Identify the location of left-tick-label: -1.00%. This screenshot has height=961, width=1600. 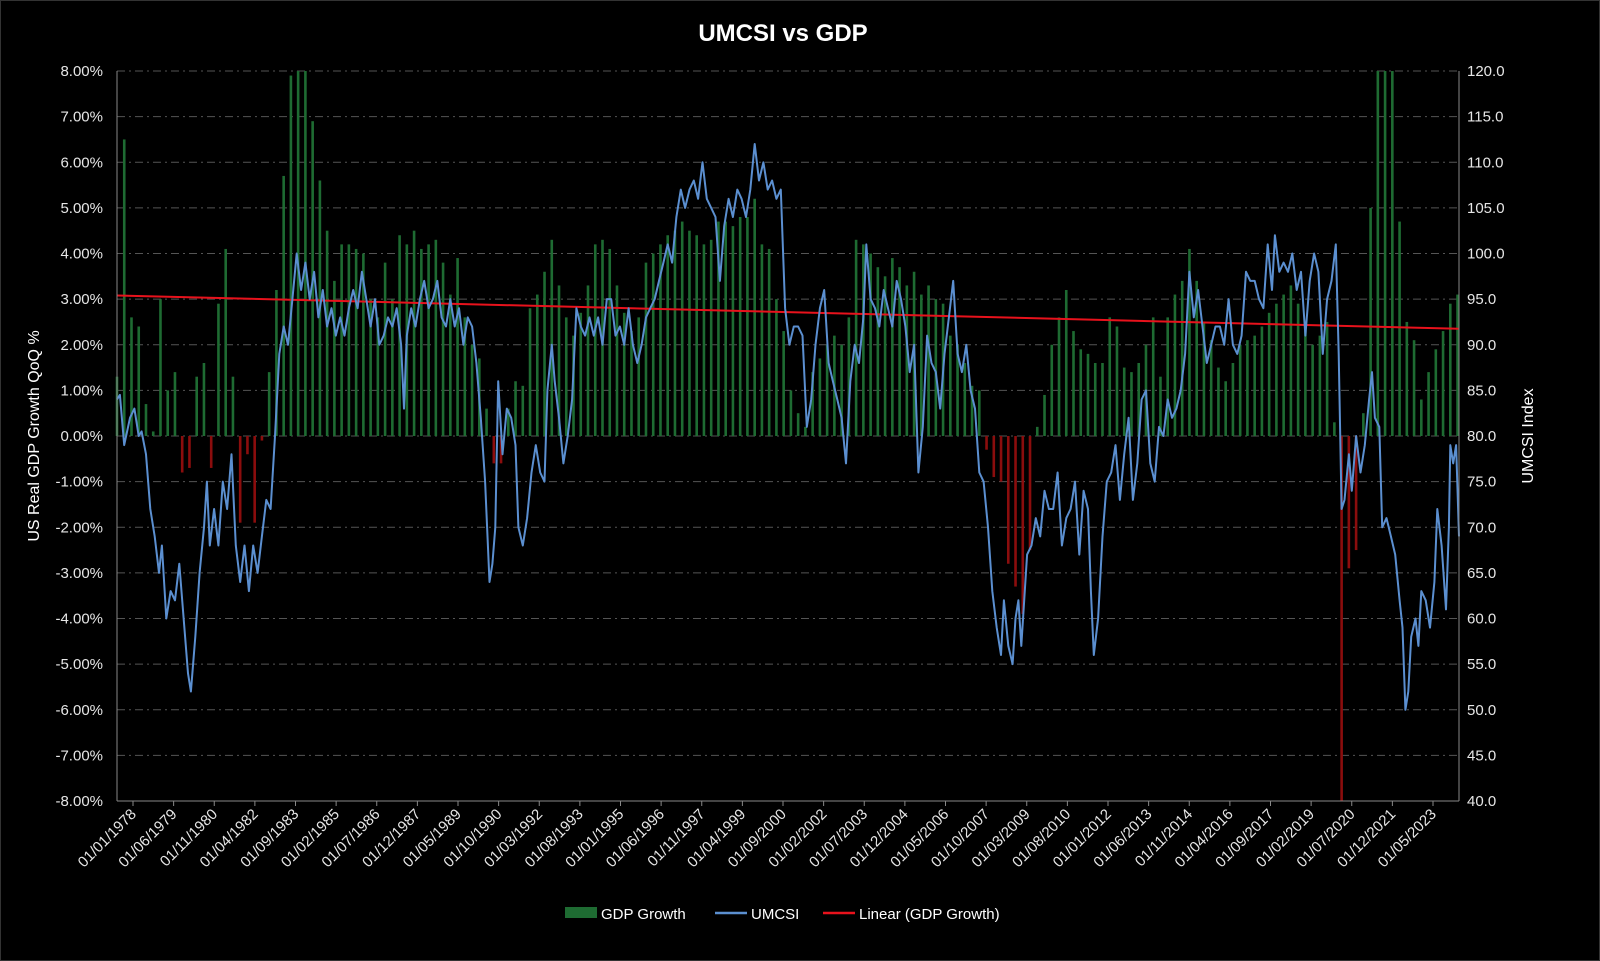
(79, 482).